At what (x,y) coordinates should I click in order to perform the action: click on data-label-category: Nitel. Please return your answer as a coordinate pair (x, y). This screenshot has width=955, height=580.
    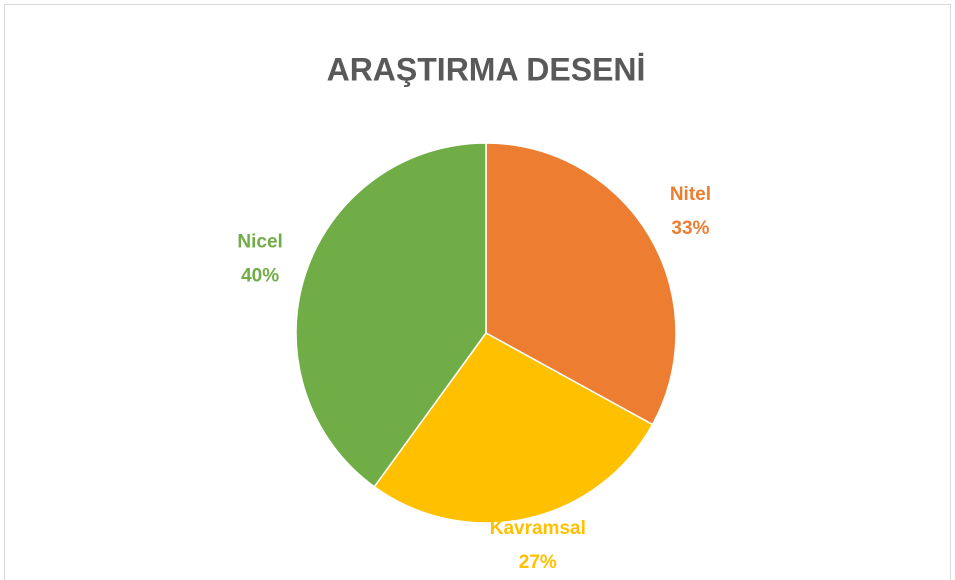
    Looking at the image, I should click on (690, 194).